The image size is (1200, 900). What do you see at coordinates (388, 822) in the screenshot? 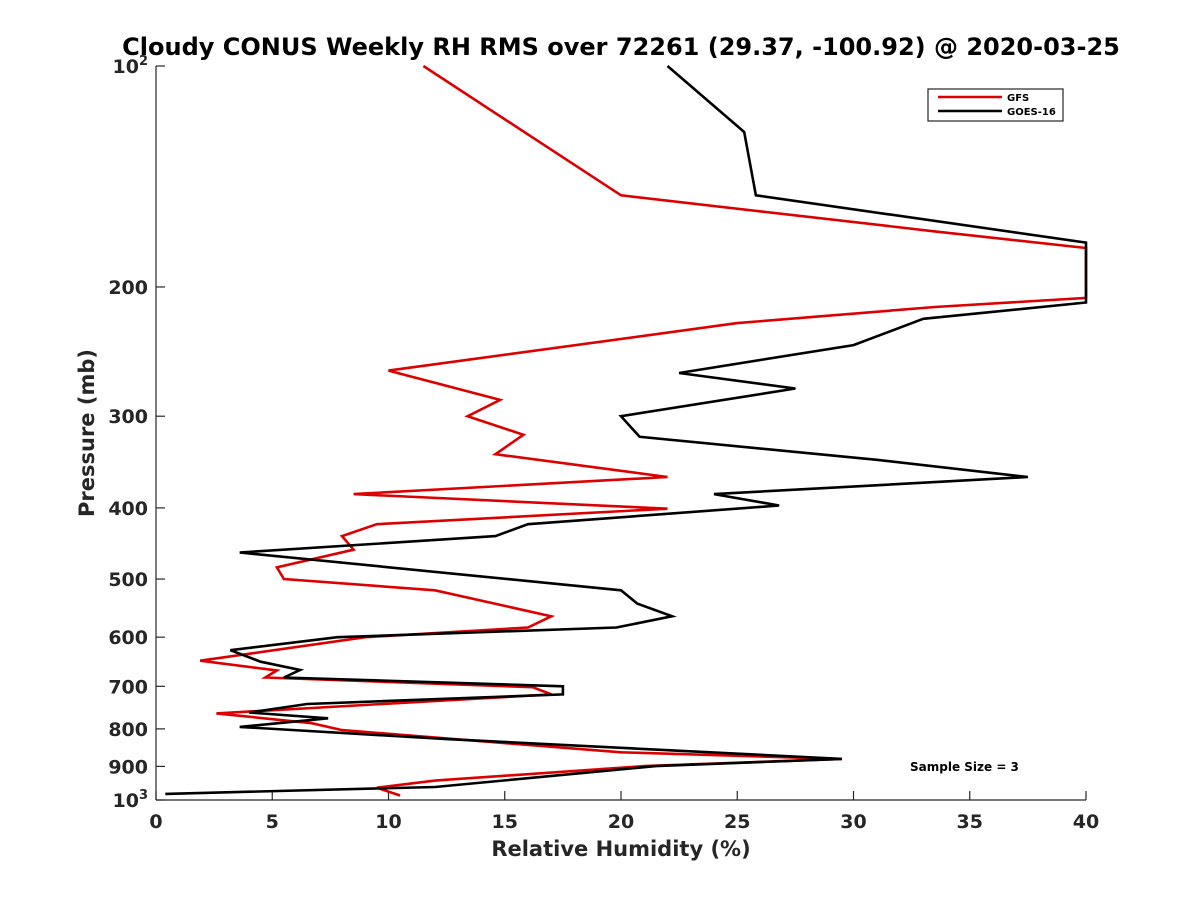
I see `x-tick-label: 10` at bounding box center [388, 822].